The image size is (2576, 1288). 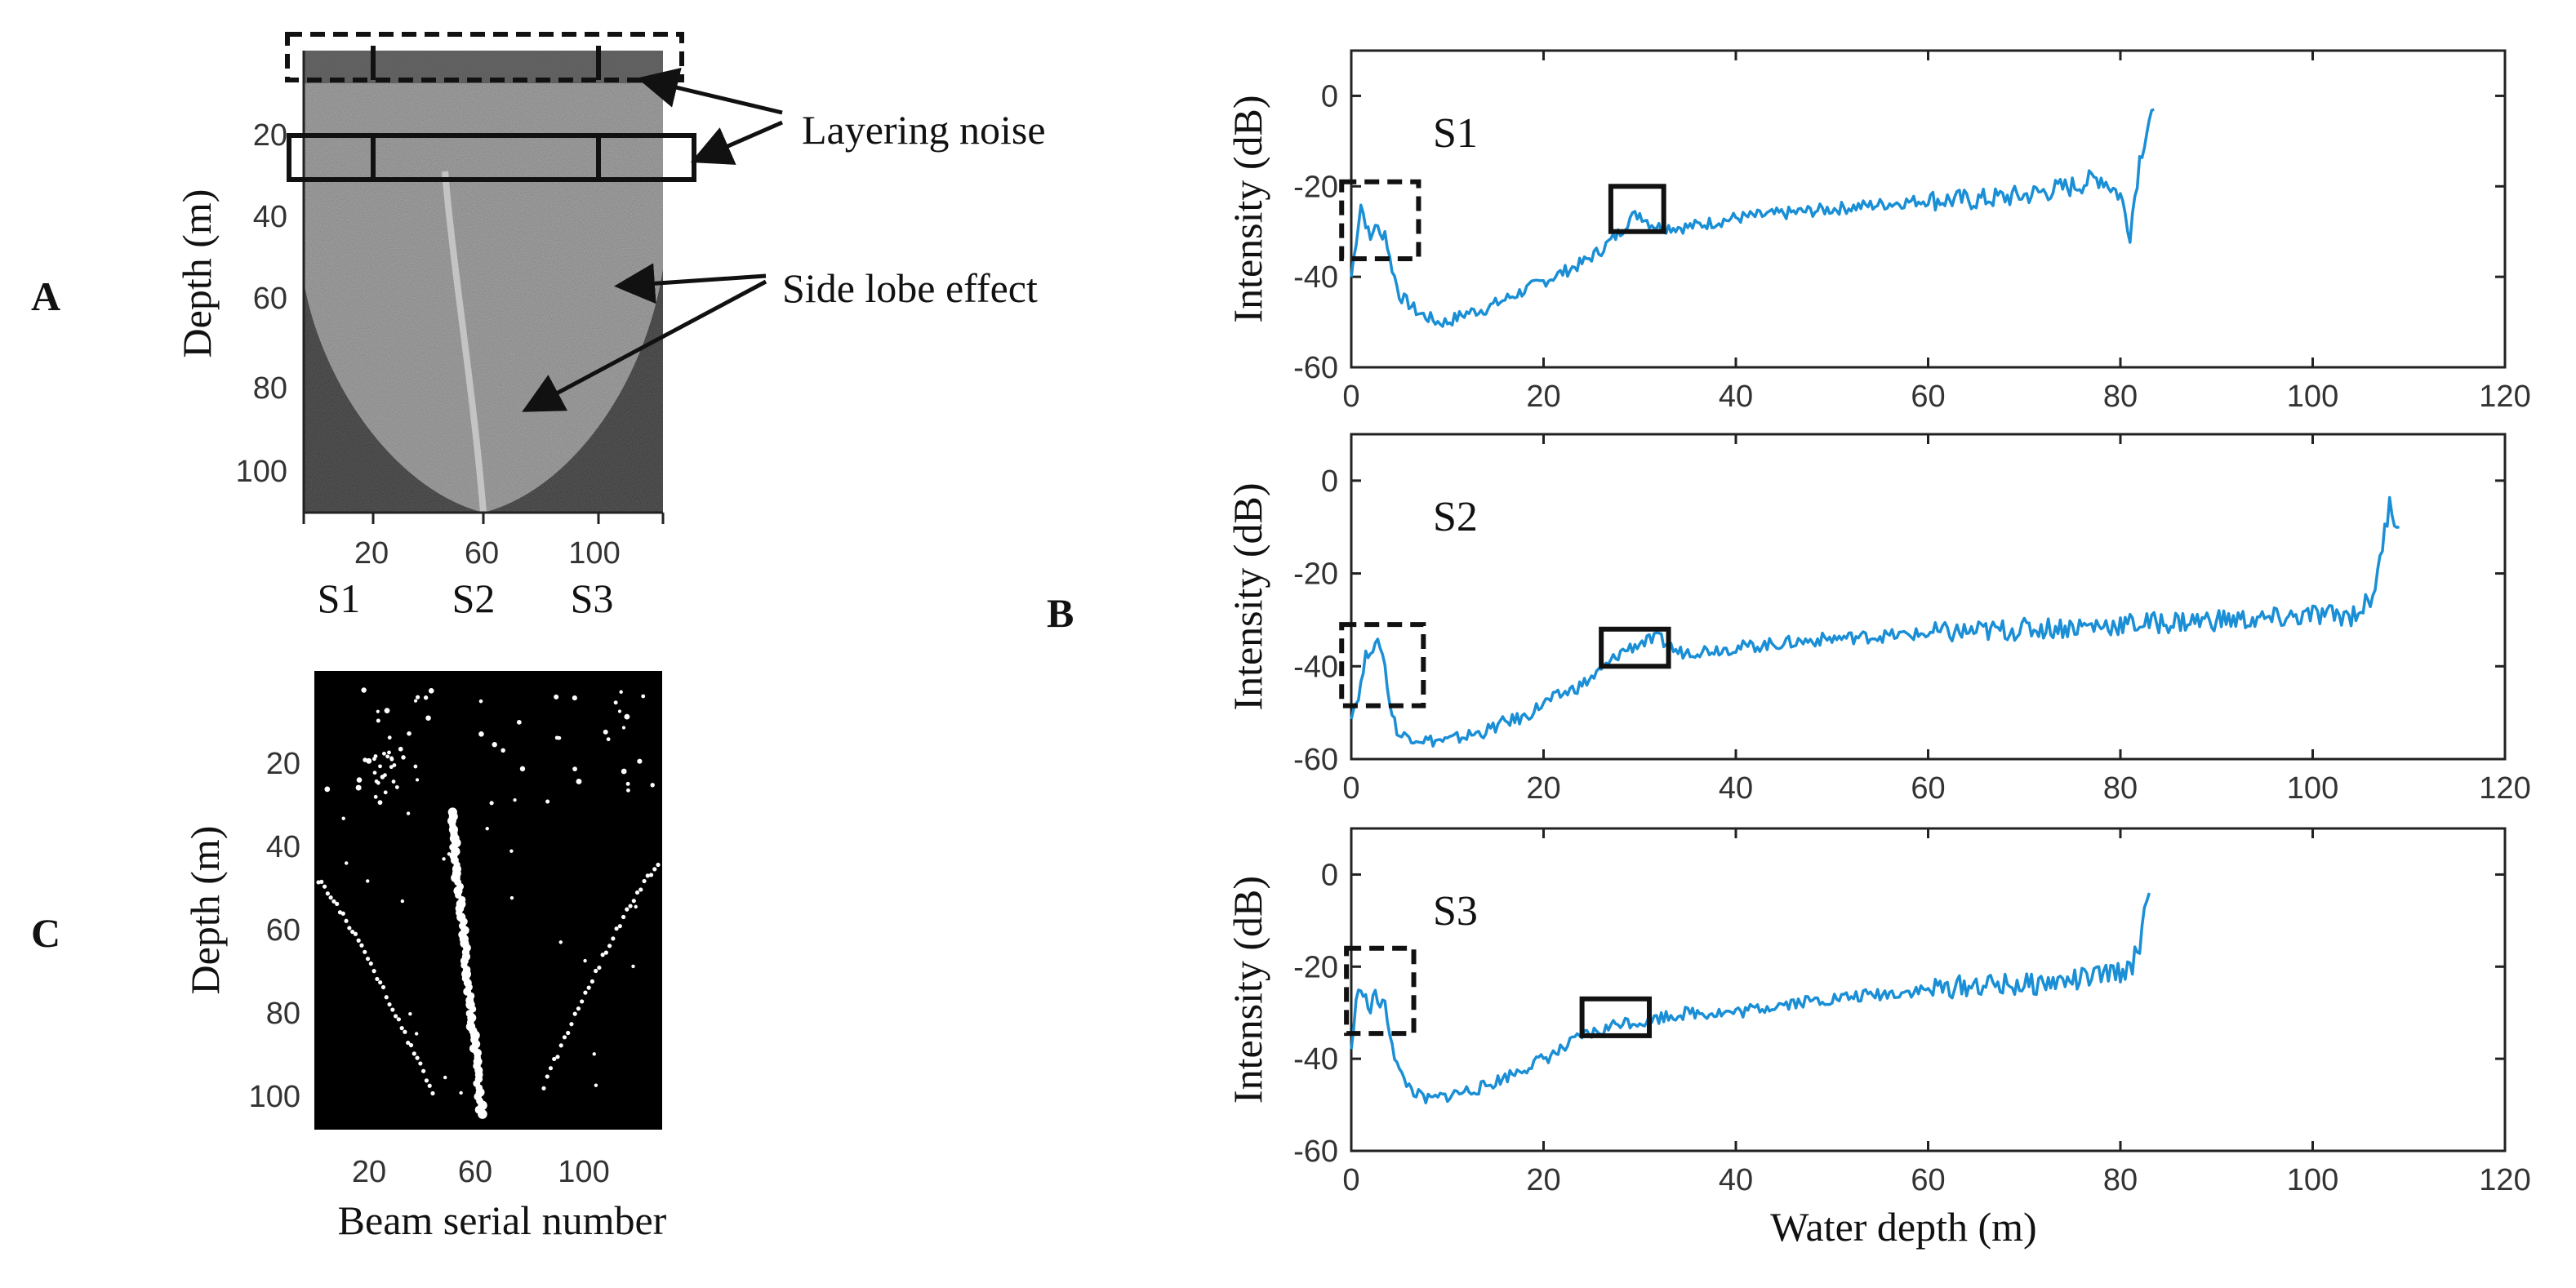 What do you see at coordinates (488, 900) in the screenshot?
I see `panel-c-image-background` at bounding box center [488, 900].